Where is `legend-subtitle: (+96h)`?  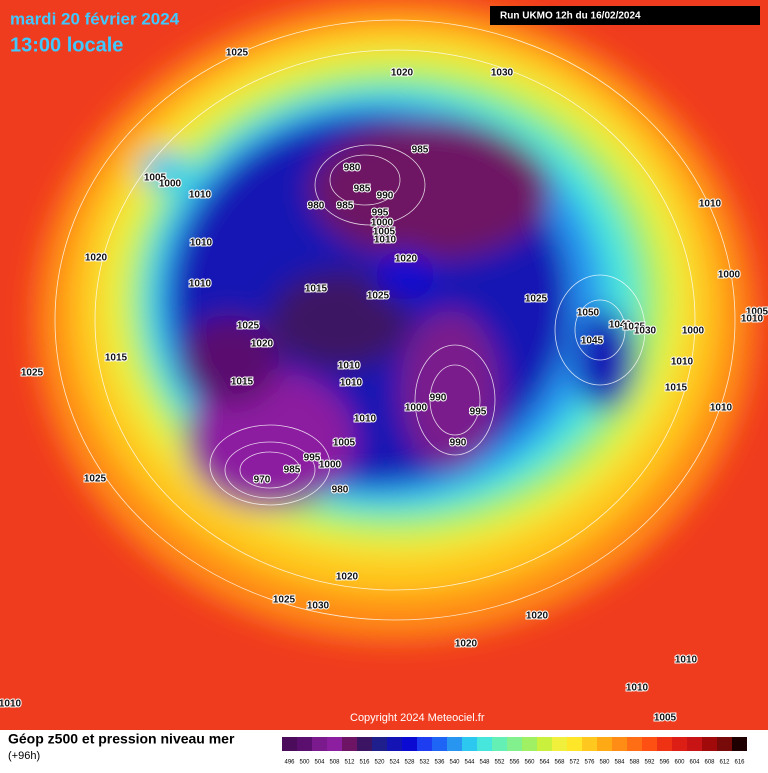
legend-subtitle: (+96h) is located at coordinates (24, 756).